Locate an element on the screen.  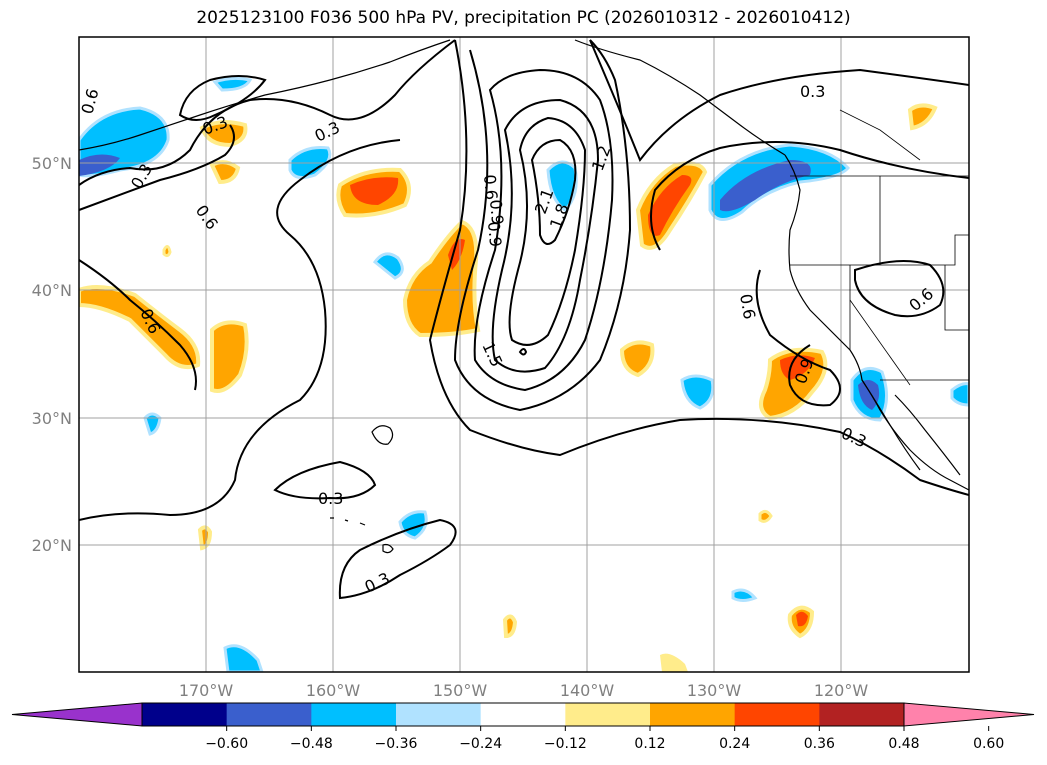
colorbar-tick-label: 0.24 is located at coordinates (734, 744).